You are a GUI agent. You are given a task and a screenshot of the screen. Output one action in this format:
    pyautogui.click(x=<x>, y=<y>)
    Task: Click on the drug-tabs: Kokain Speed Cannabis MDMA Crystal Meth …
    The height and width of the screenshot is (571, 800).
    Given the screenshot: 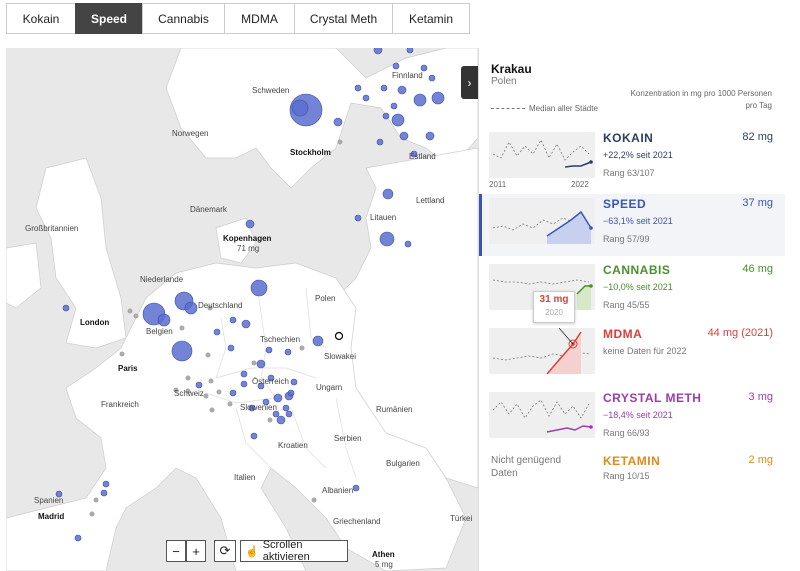 What is the action you would take?
    pyautogui.click(x=238, y=18)
    